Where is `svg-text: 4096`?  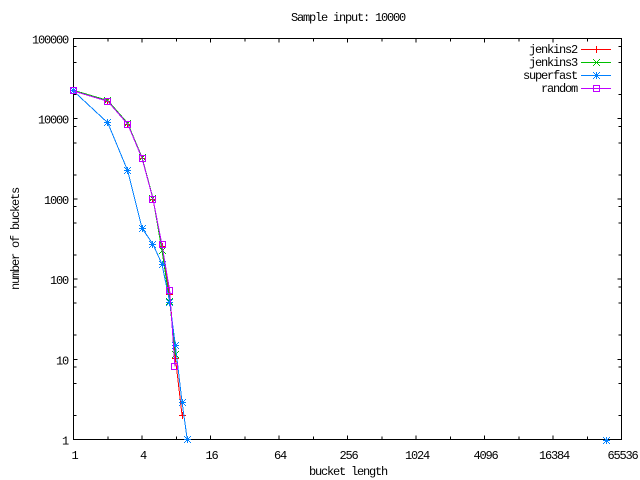
svg-text: 4096 is located at coordinates (485, 456).